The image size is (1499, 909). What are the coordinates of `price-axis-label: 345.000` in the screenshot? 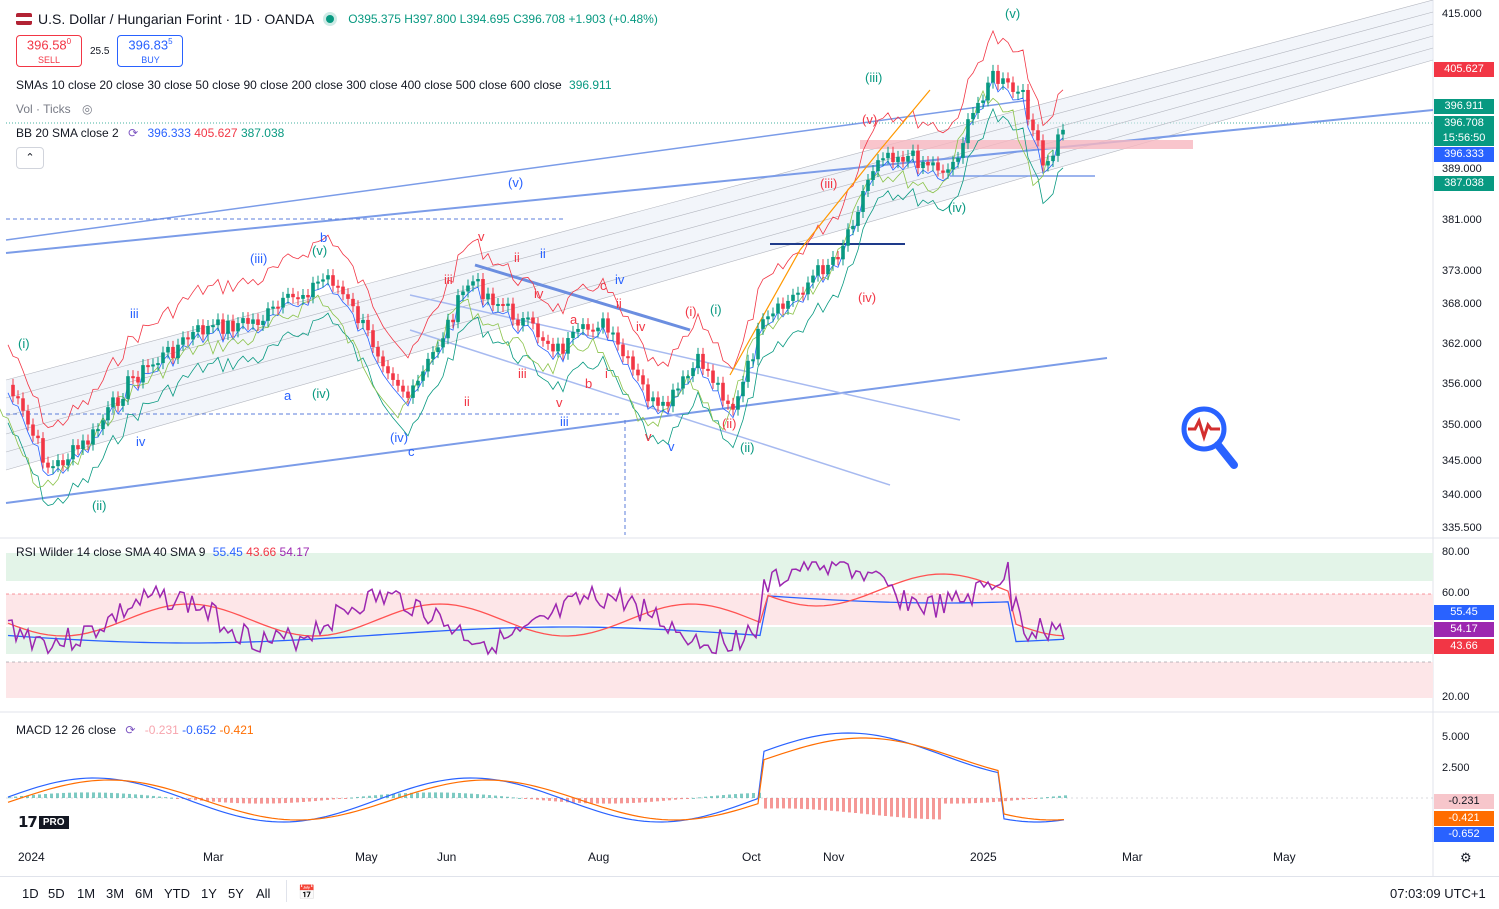 It's located at (1462, 461).